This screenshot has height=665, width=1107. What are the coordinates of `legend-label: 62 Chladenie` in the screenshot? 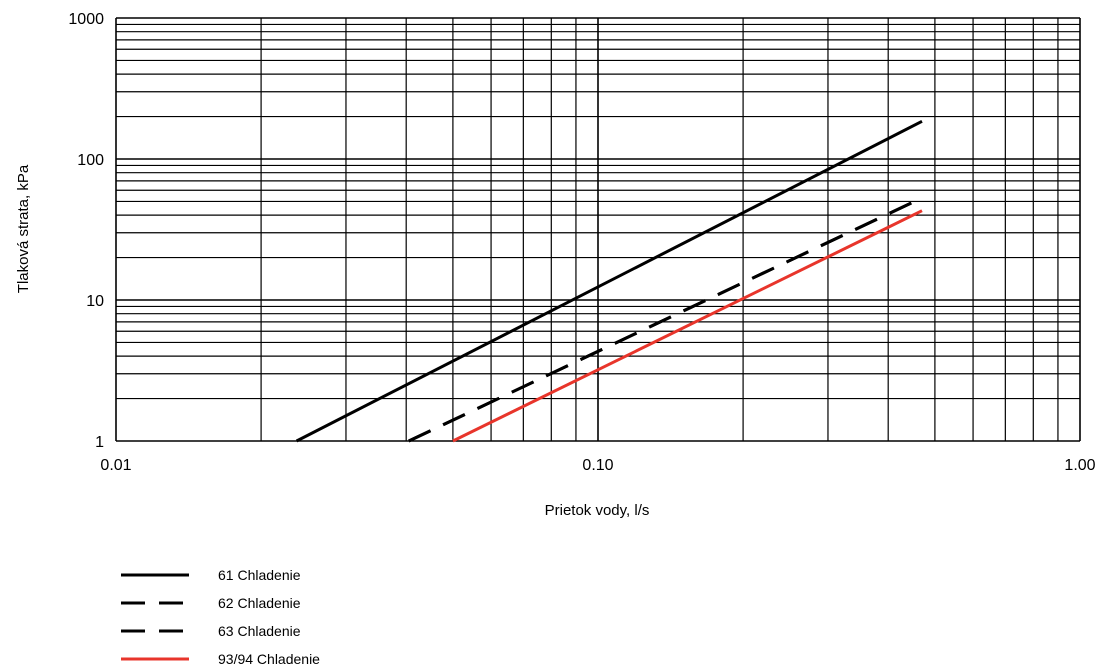 It's located at (259, 603).